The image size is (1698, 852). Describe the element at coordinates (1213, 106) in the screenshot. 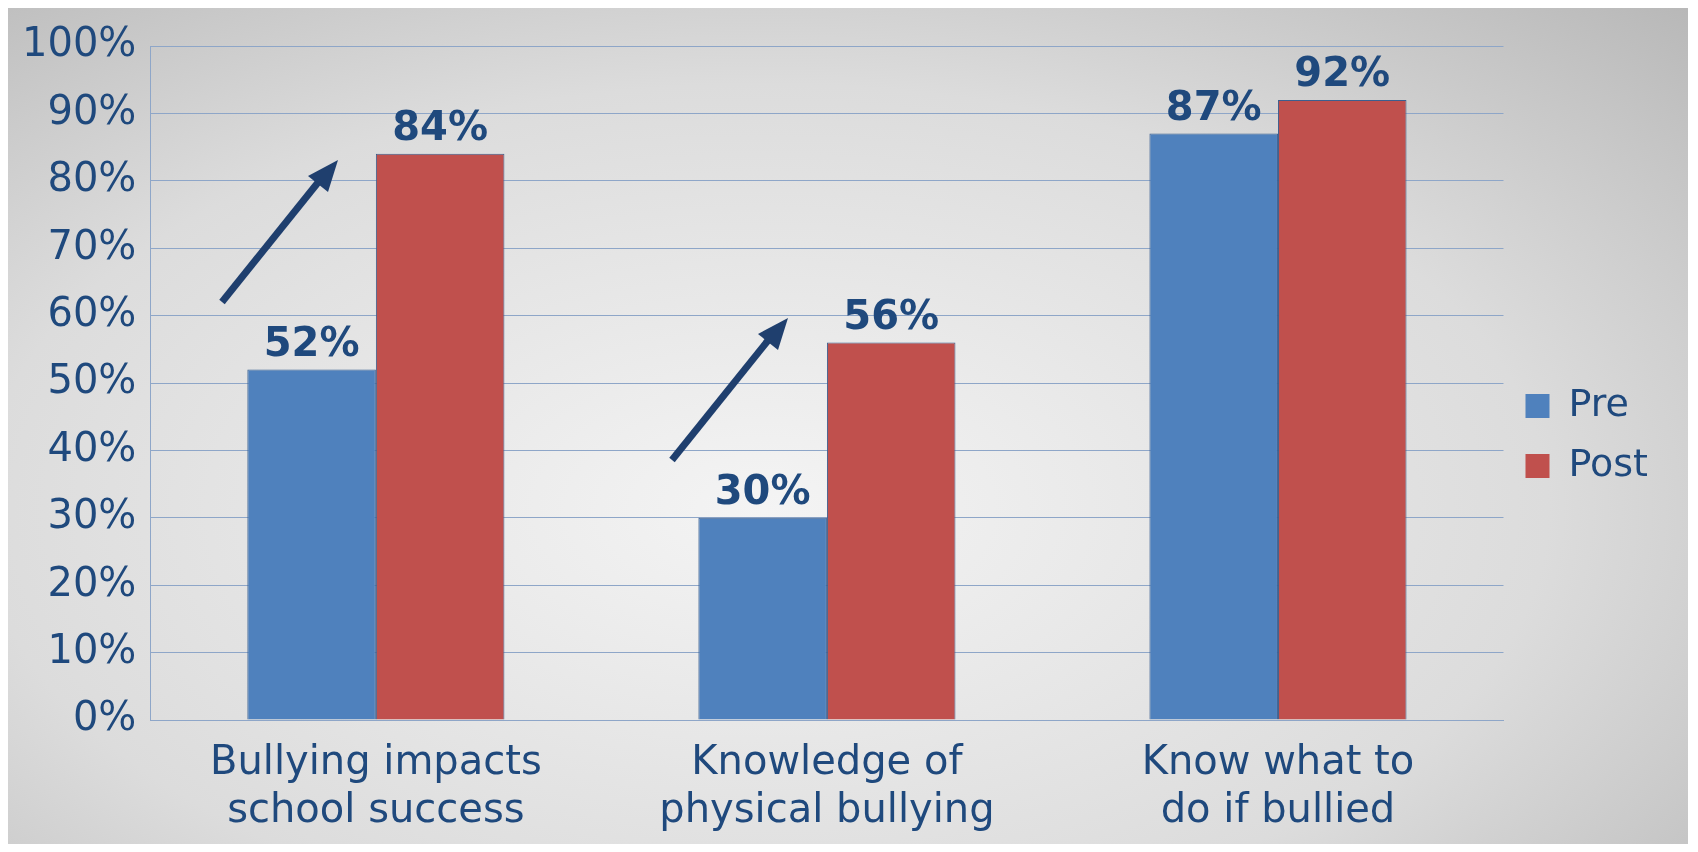

I see `data-label: 87%` at that location.